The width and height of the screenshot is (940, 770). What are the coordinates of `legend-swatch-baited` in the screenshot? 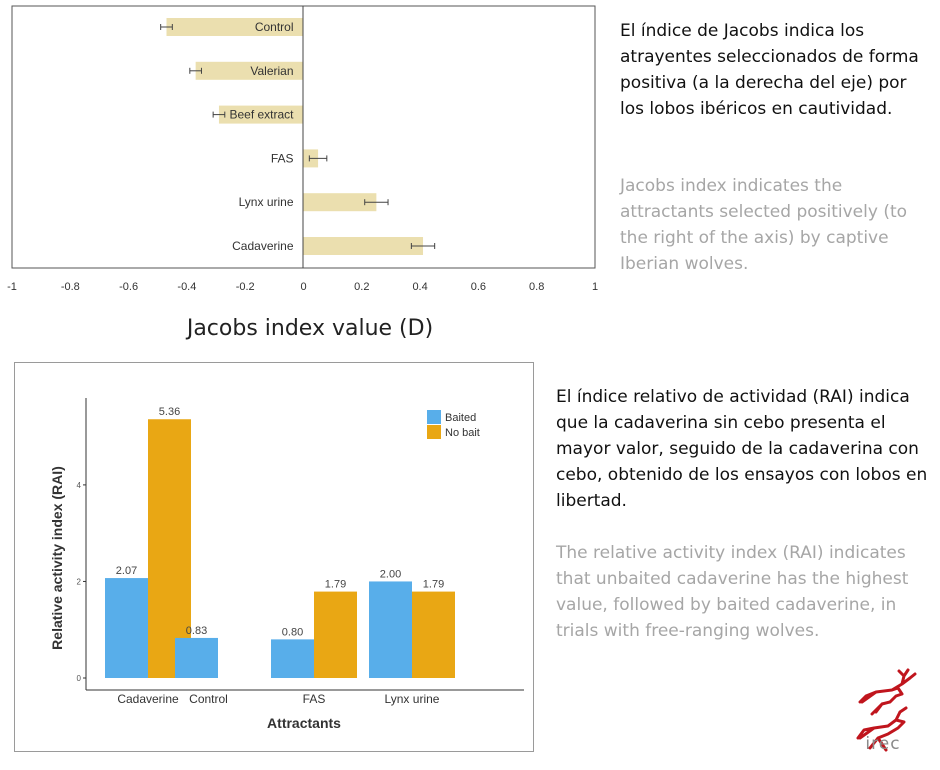 It's located at (434, 417).